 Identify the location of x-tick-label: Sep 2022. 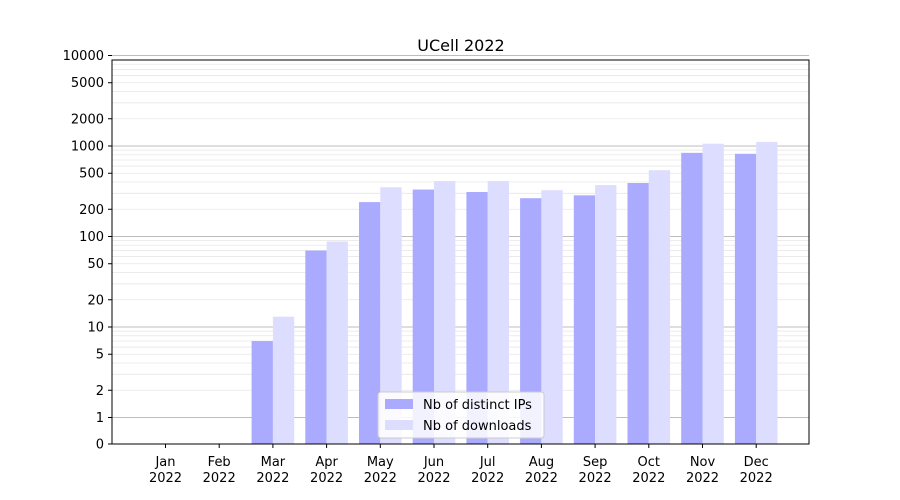
(595, 470).